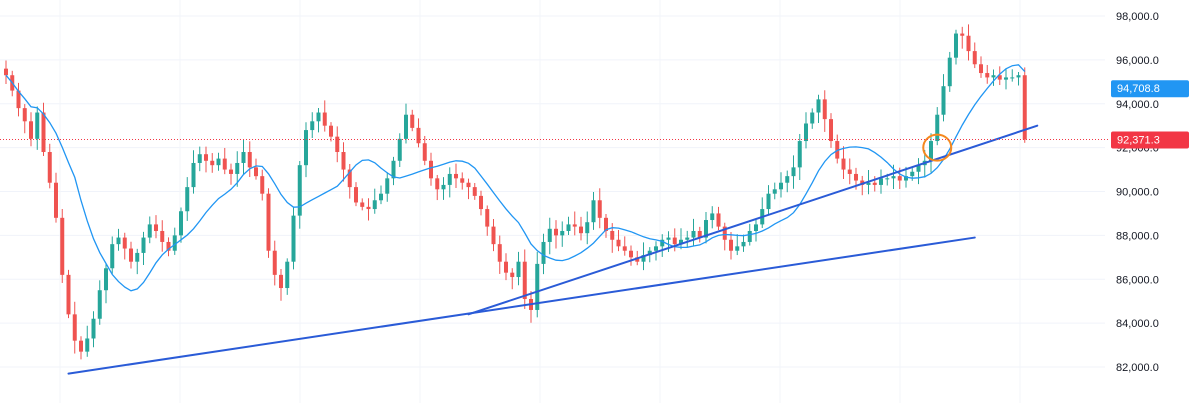 The image size is (1200, 403). What do you see at coordinates (937, 147) in the screenshot?
I see `highlight-circle` at bounding box center [937, 147].